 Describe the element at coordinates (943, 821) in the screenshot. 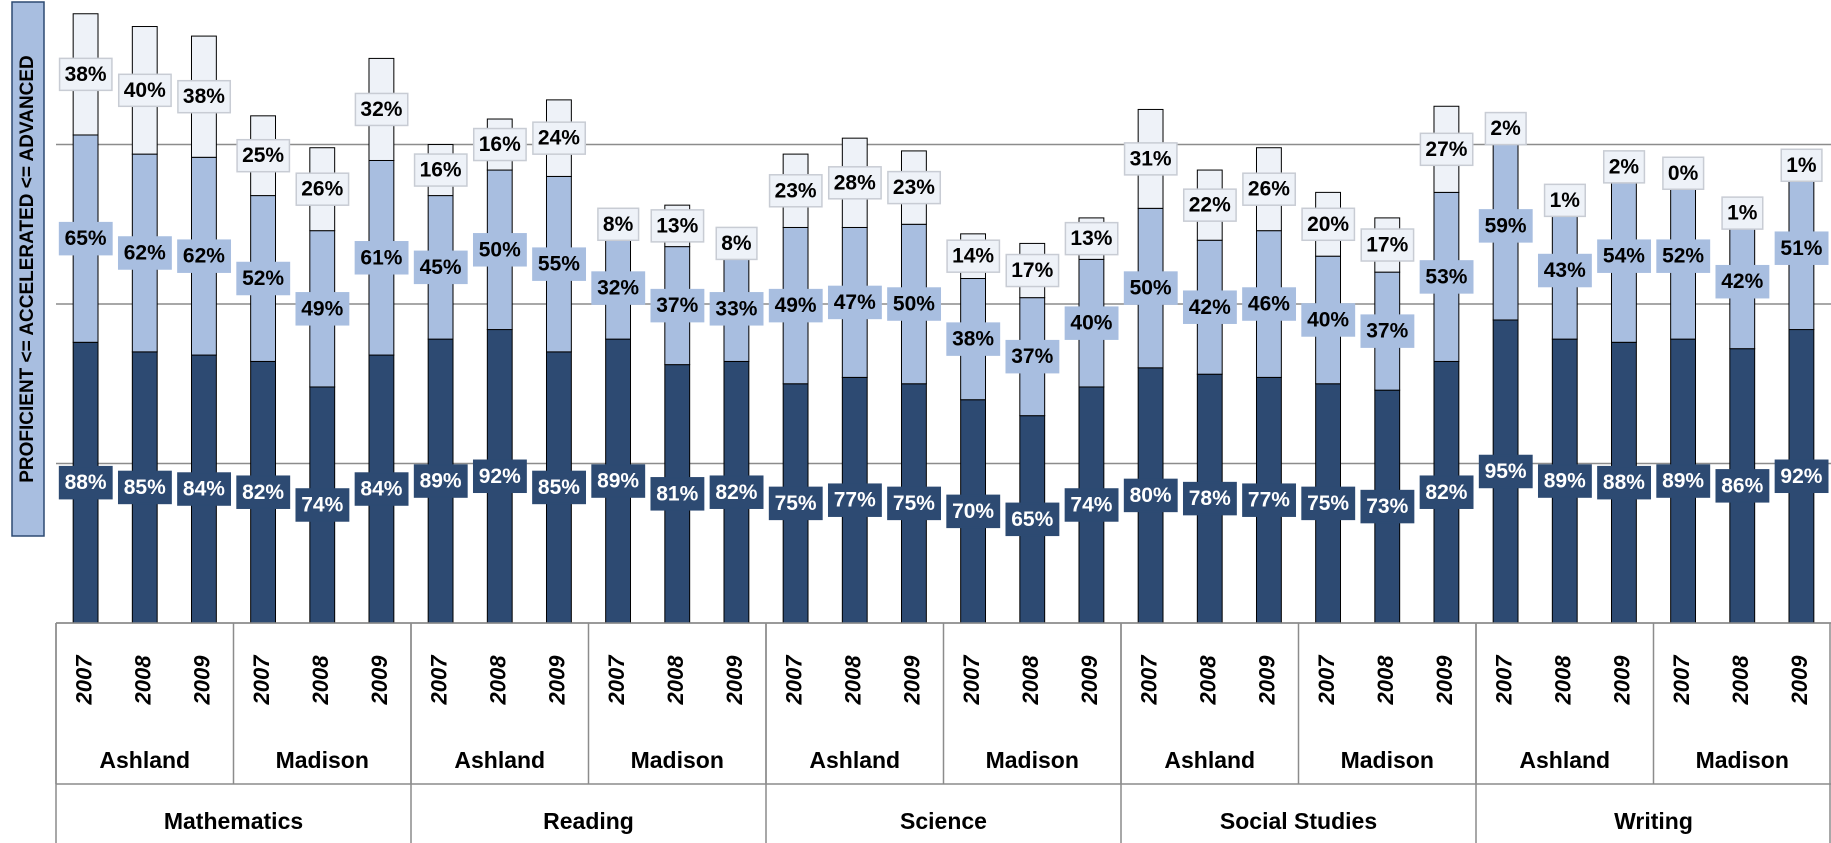

I see `subject-label: Science` at that location.